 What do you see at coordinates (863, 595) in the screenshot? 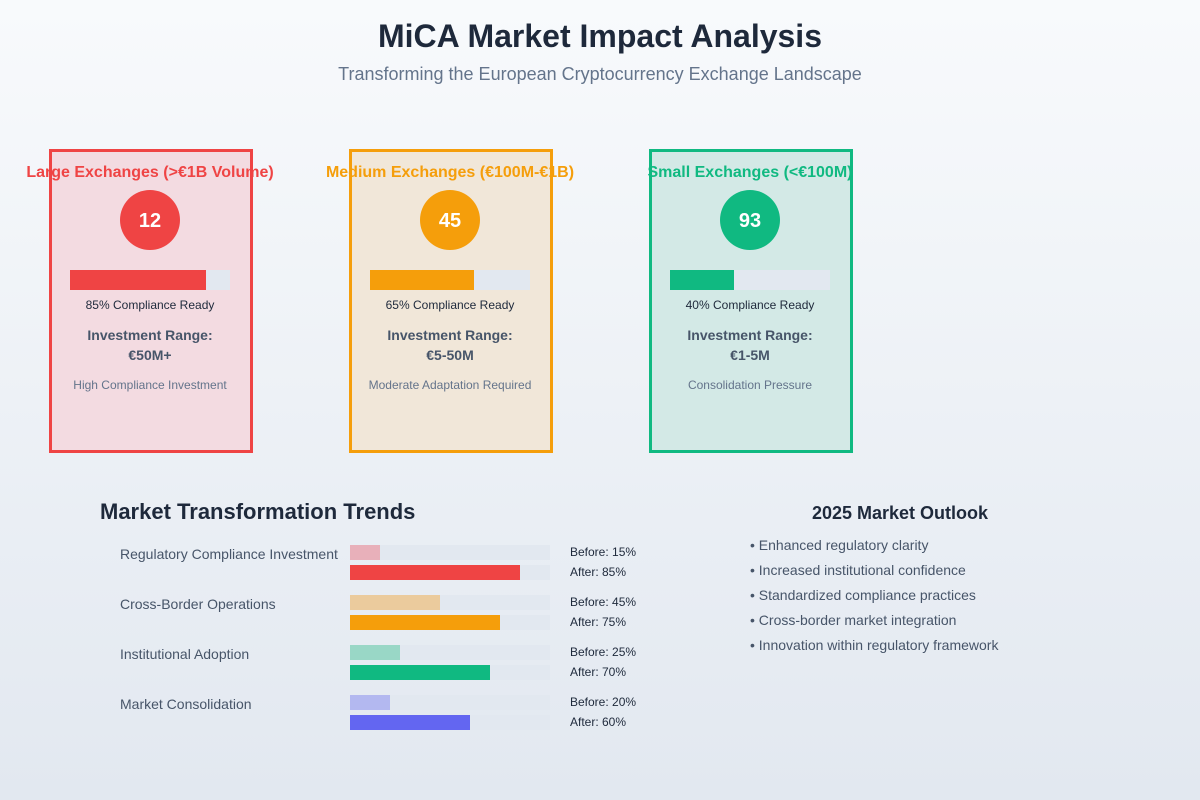
I see `outlook-item: • Standardized compliance practices` at bounding box center [863, 595].